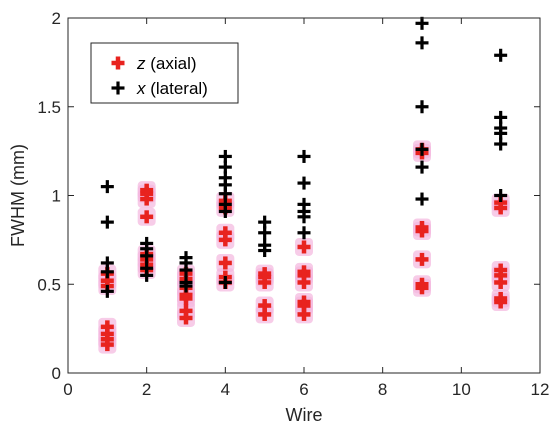 The height and width of the screenshot is (435, 550). Describe the element at coordinates (141, 63) in the screenshot. I see `legend-variable: z` at that location.